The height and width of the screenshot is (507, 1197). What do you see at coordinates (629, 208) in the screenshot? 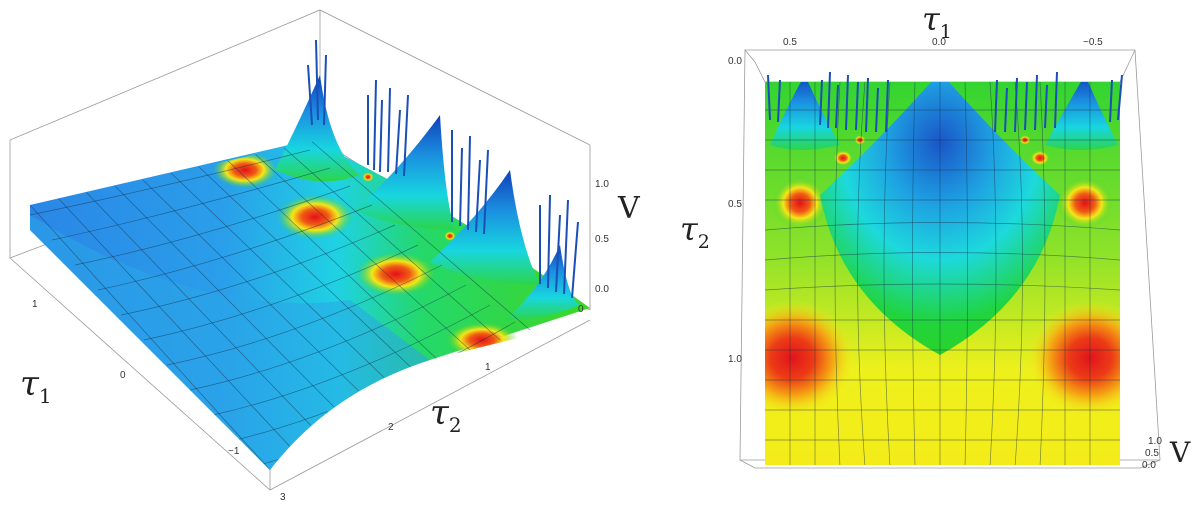
I see `left-v-axis-label: V` at bounding box center [629, 208].